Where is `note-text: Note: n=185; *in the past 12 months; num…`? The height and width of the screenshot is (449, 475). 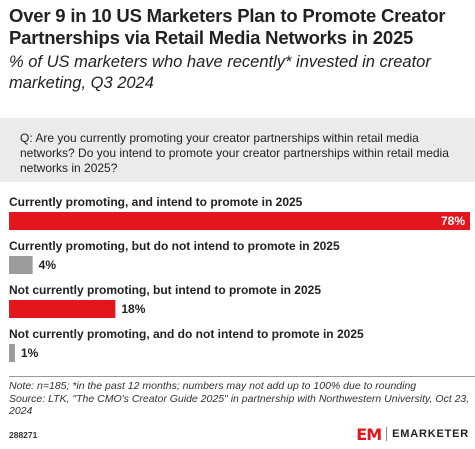 note-text: Note: n=185; *in the past 12 months; num… is located at coordinates (213, 386).